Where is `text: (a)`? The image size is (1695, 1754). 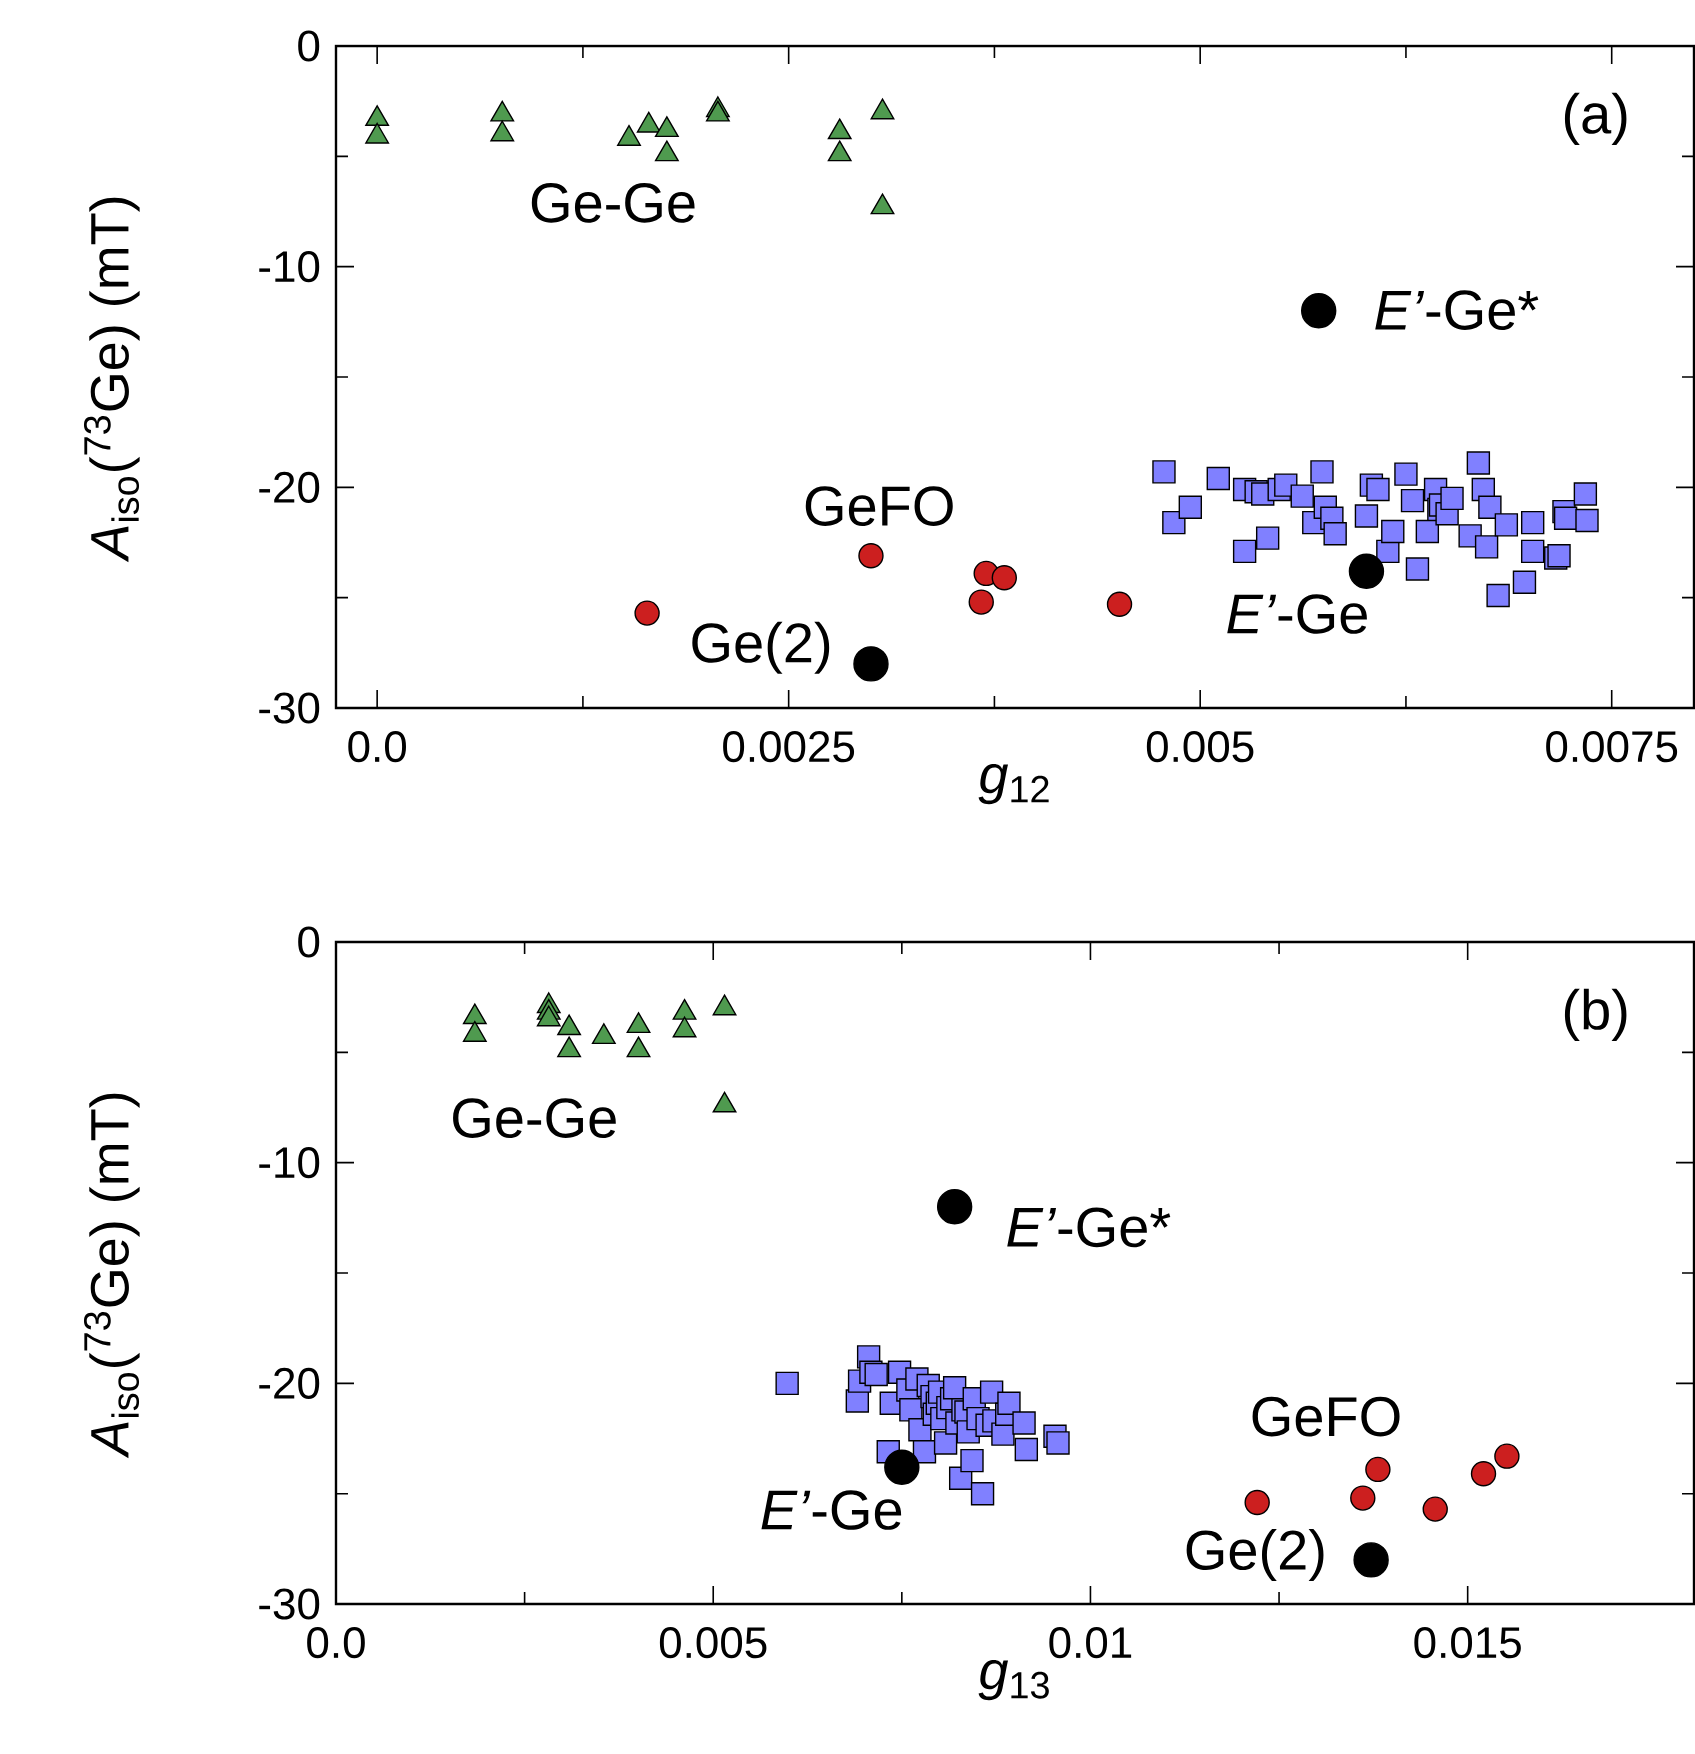 text: (a) is located at coordinates (1595, 118).